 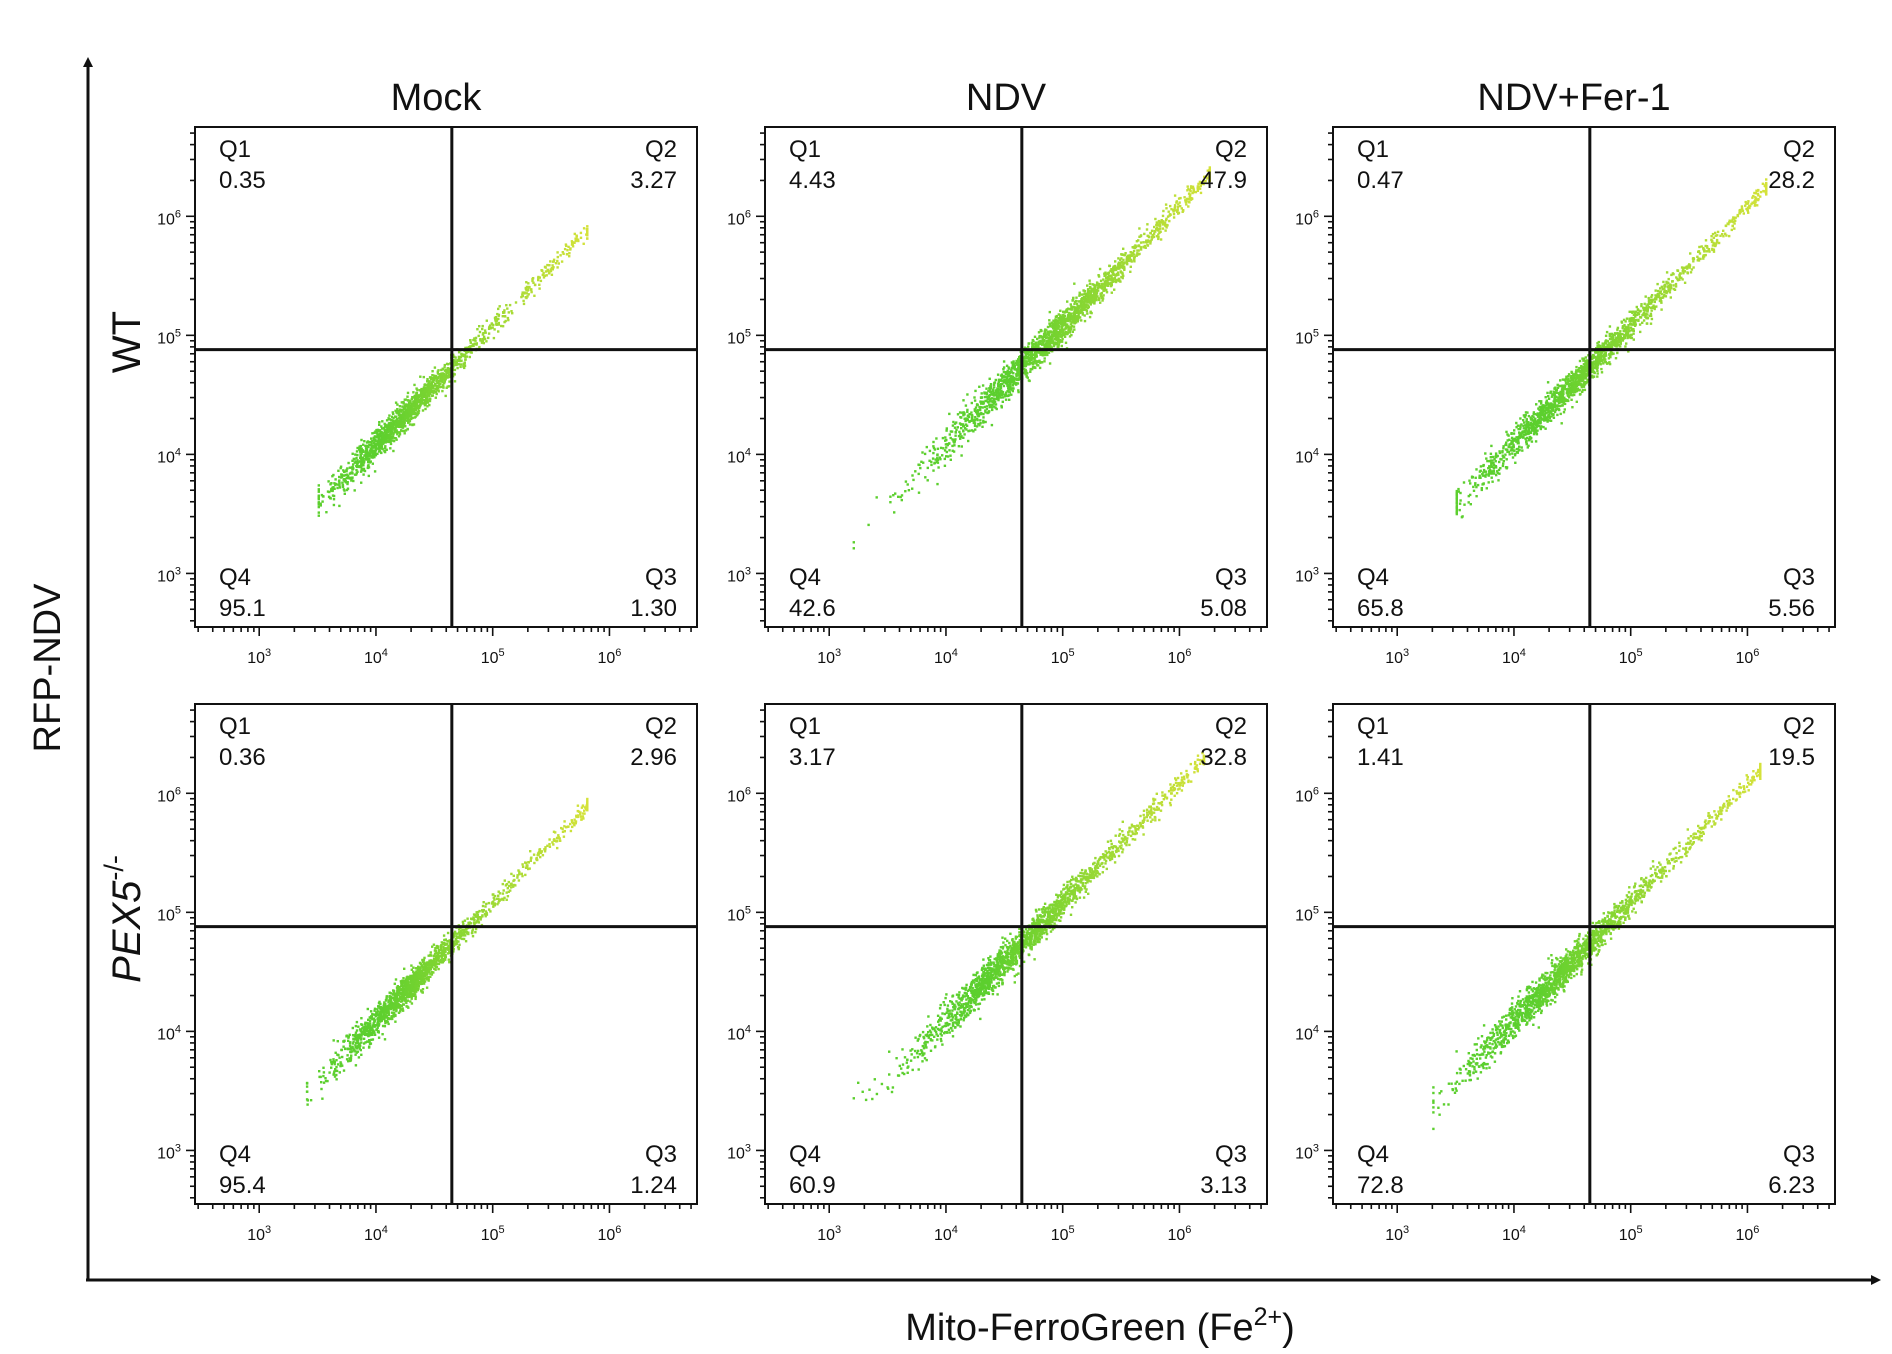 I want to click on y-tick-label: 105, so click(x=169, y=337).